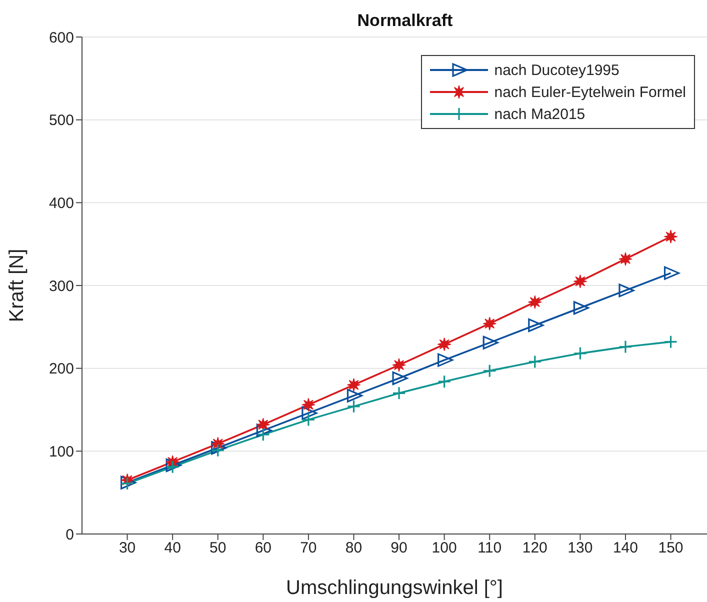 The width and height of the screenshot is (707, 602). What do you see at coordinates (540, 114) in the screenshot?
I see `legend-label: nach Ma2015` at bounding box center [540, 114].